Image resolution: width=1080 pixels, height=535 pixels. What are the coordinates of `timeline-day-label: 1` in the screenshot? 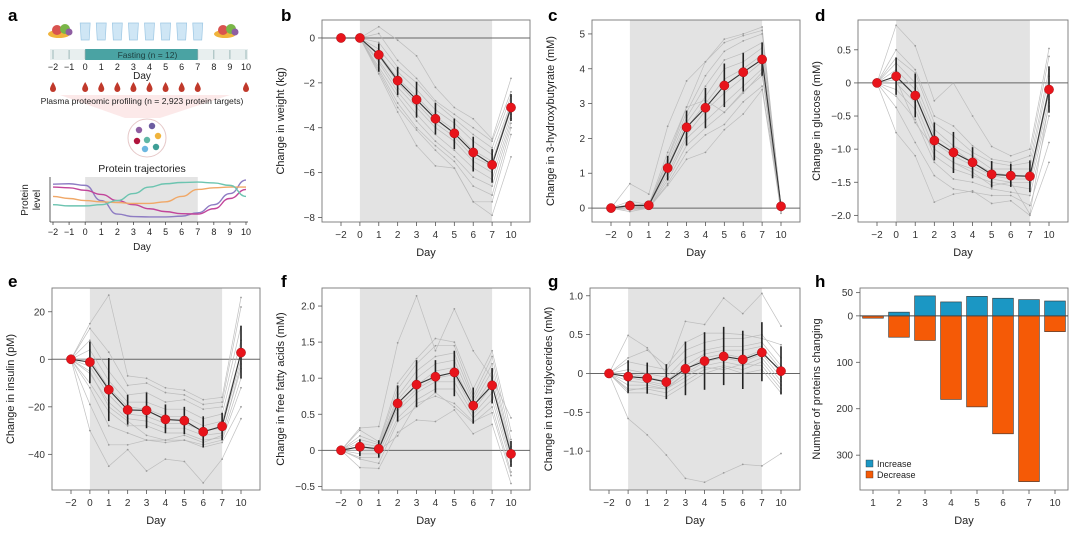 It's located at (101, 67).